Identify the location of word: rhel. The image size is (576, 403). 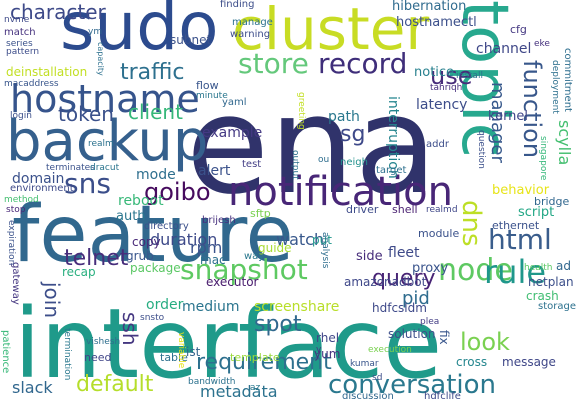
(328, 338).